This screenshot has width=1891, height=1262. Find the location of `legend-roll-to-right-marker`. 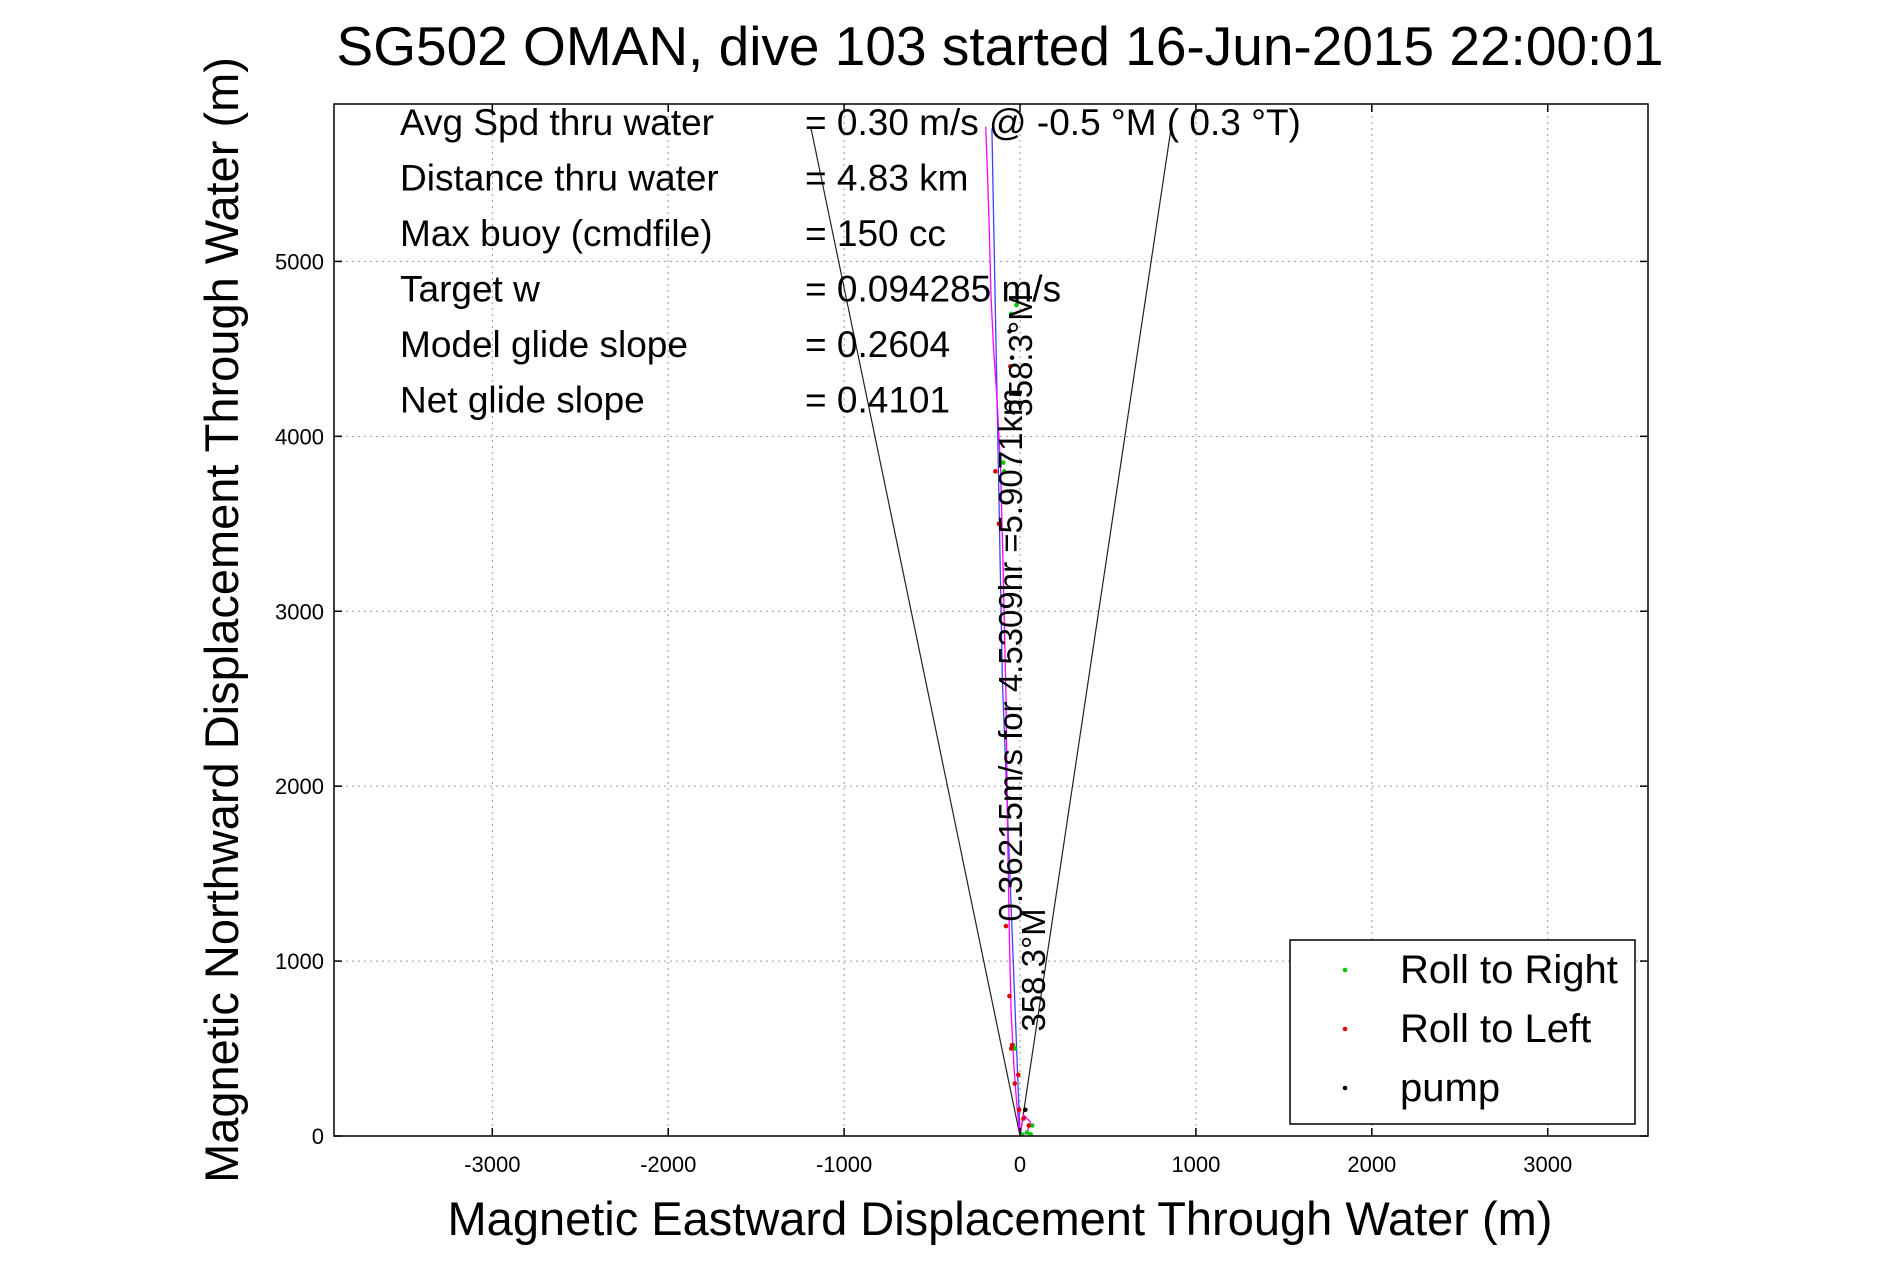

legend-roll-to-right-marker is located at coordinates (1345, 970).